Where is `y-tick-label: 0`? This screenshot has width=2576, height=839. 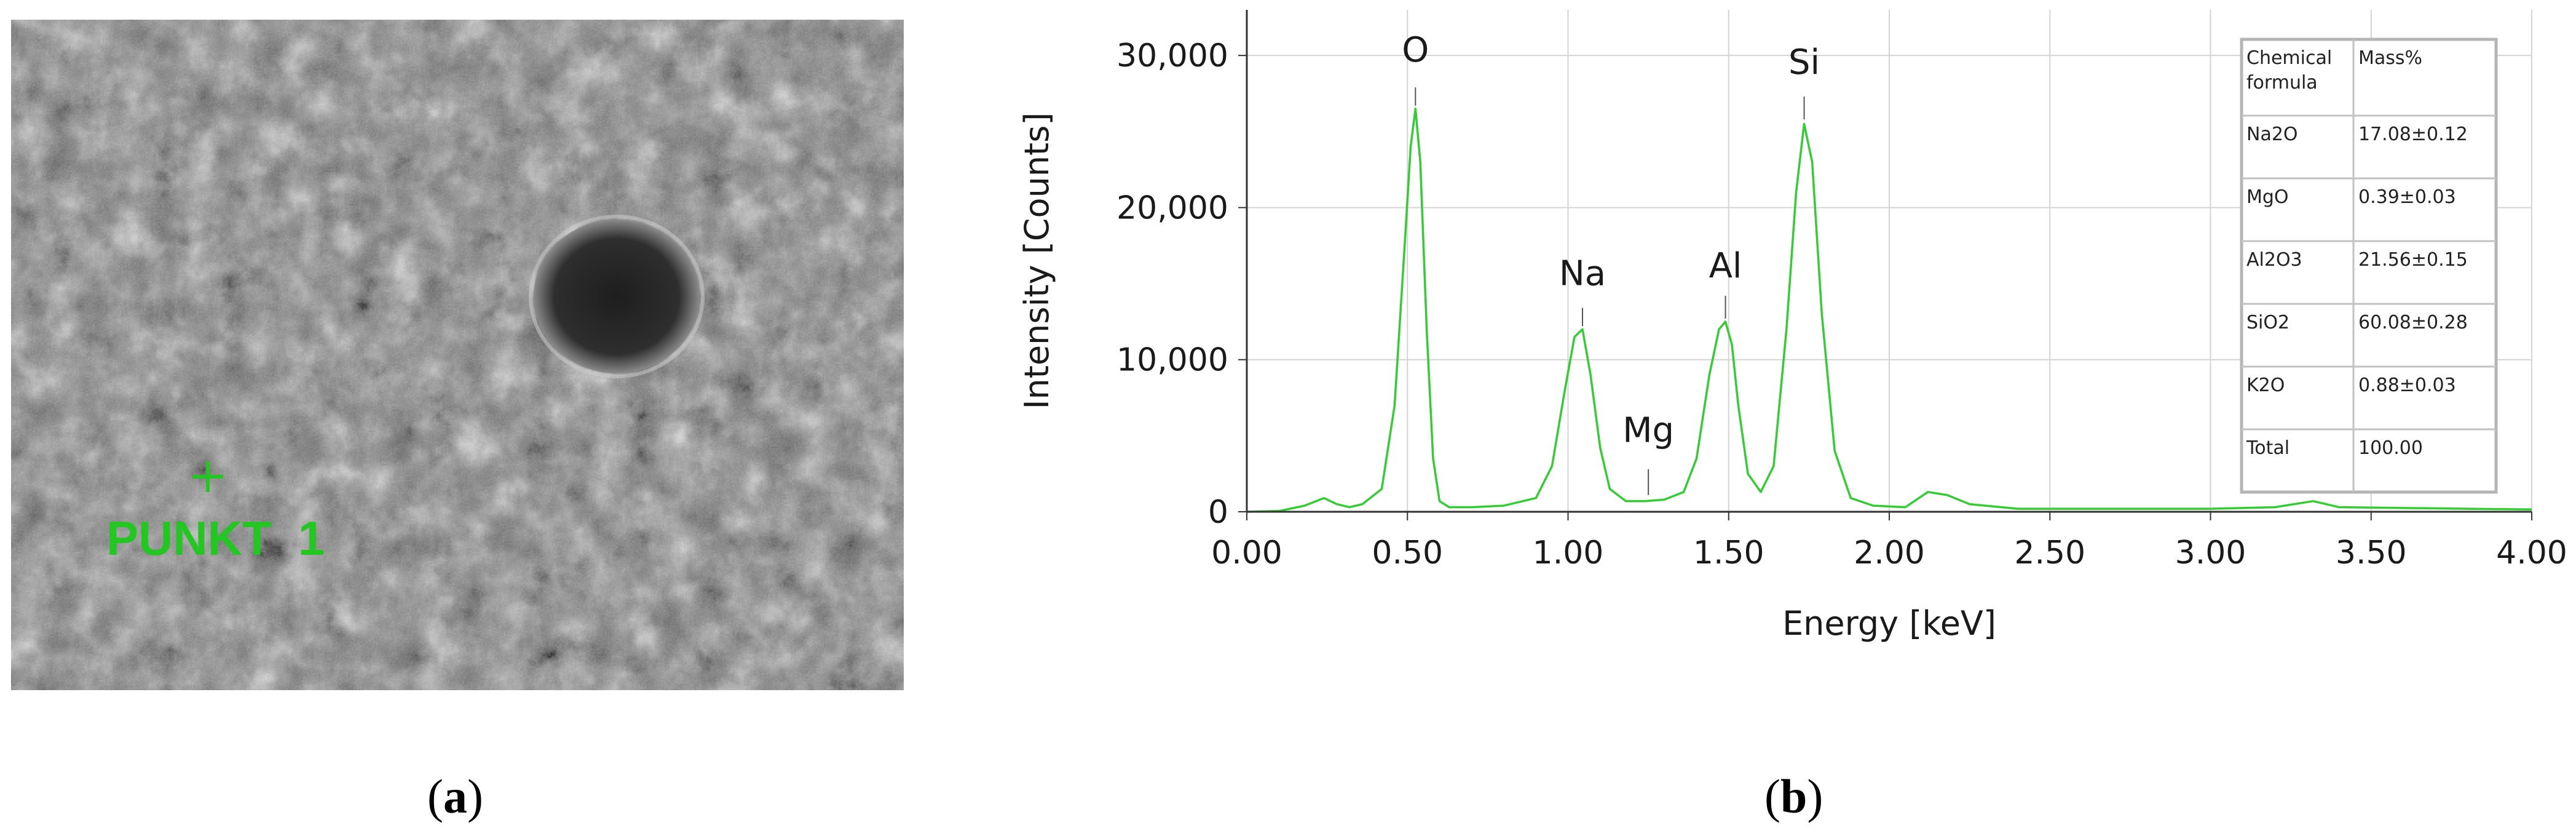
y-tick-label: 0 is located at coordinates (1218, 512).